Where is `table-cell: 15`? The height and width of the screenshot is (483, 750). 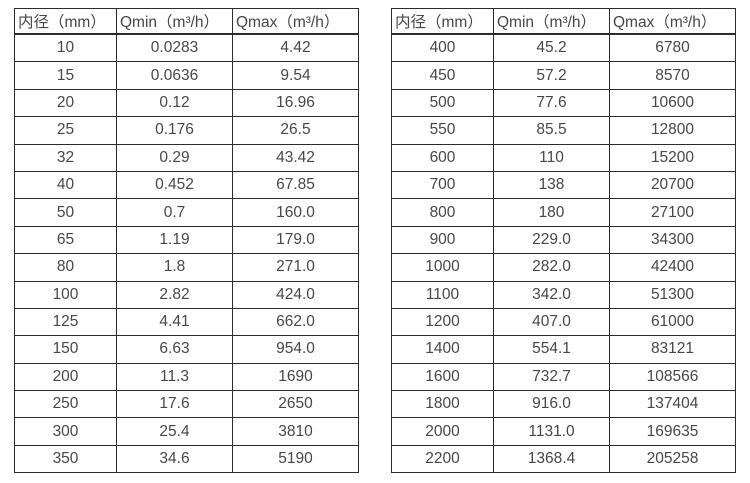
table-cell: 15 is located at coordinates (65, 75).